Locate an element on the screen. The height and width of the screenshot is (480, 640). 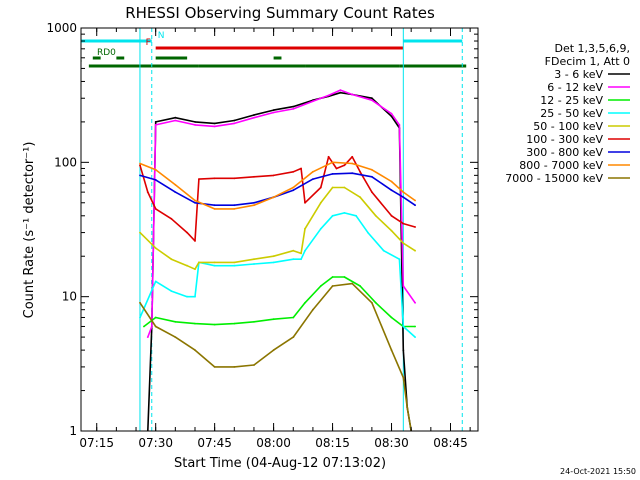
legend-header-line-2: FDecim 1, Att 0 is located at coordinates (587, 61).